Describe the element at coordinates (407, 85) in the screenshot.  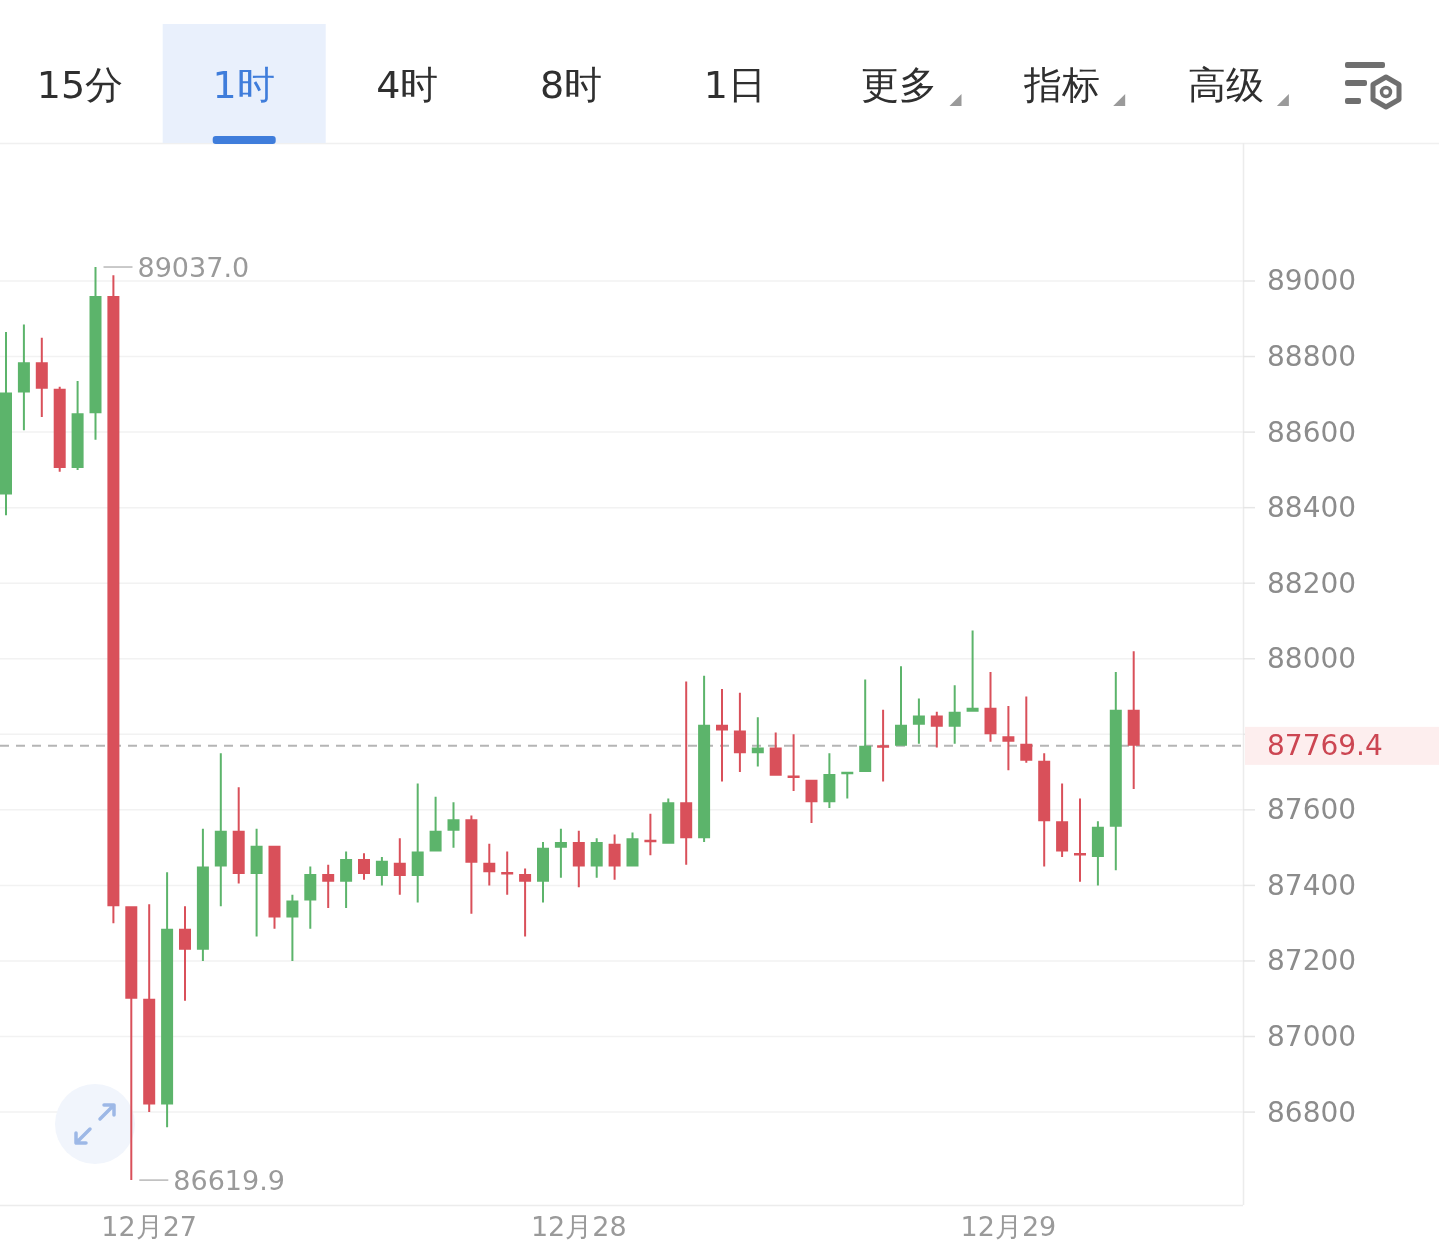
I see `tab-label: 4时` at that location.